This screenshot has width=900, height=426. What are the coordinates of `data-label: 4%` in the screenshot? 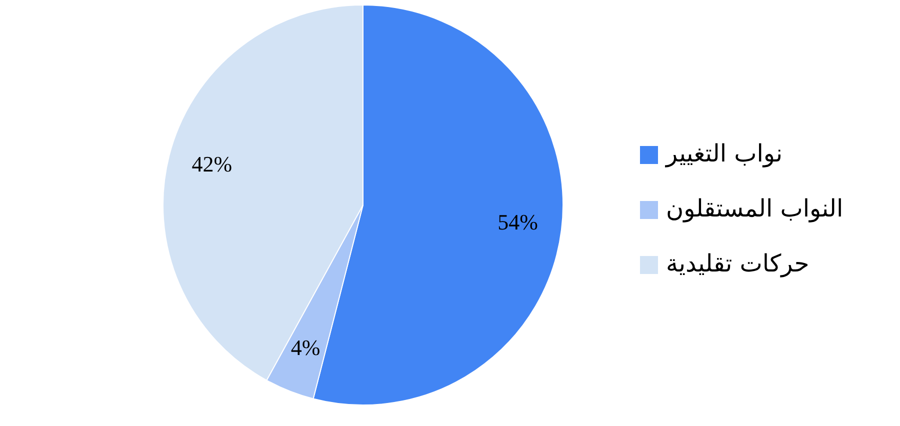 It's located at (305, 347).